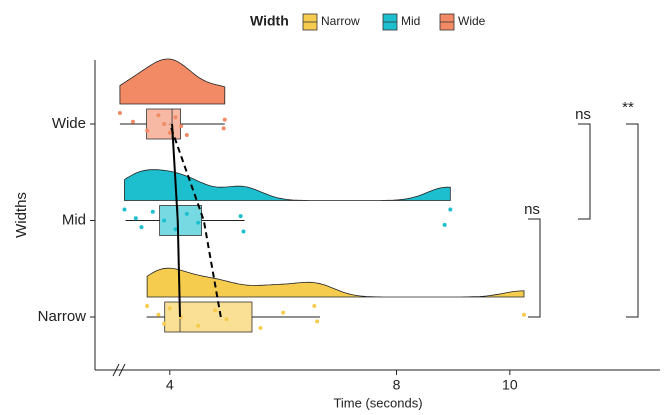  What do you see at coordinates (397, 385) in the screenshot?
I see `x-tick-label: 8` at bounding box center [397, 385].